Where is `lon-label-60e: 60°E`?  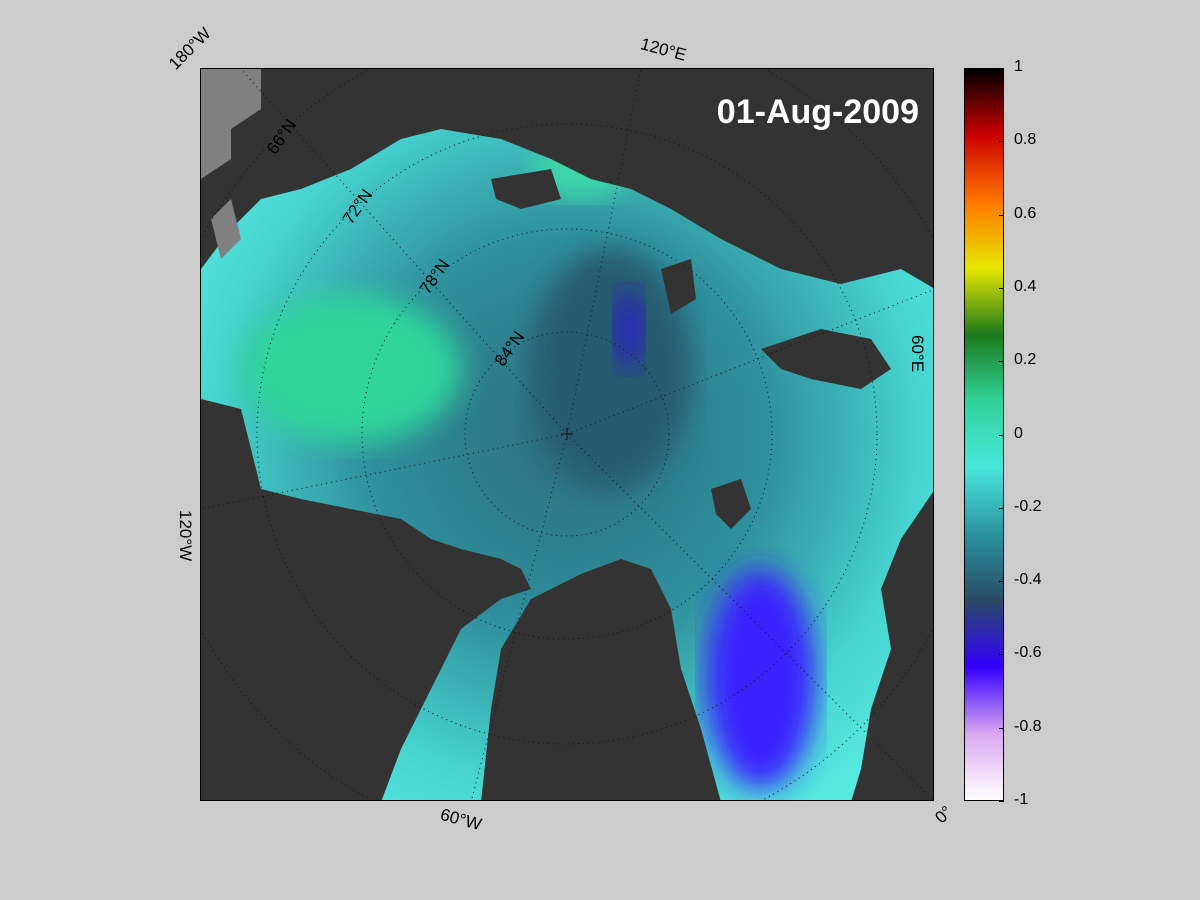
lon-label-60e: 60°E is located at coordinates (917, 354).